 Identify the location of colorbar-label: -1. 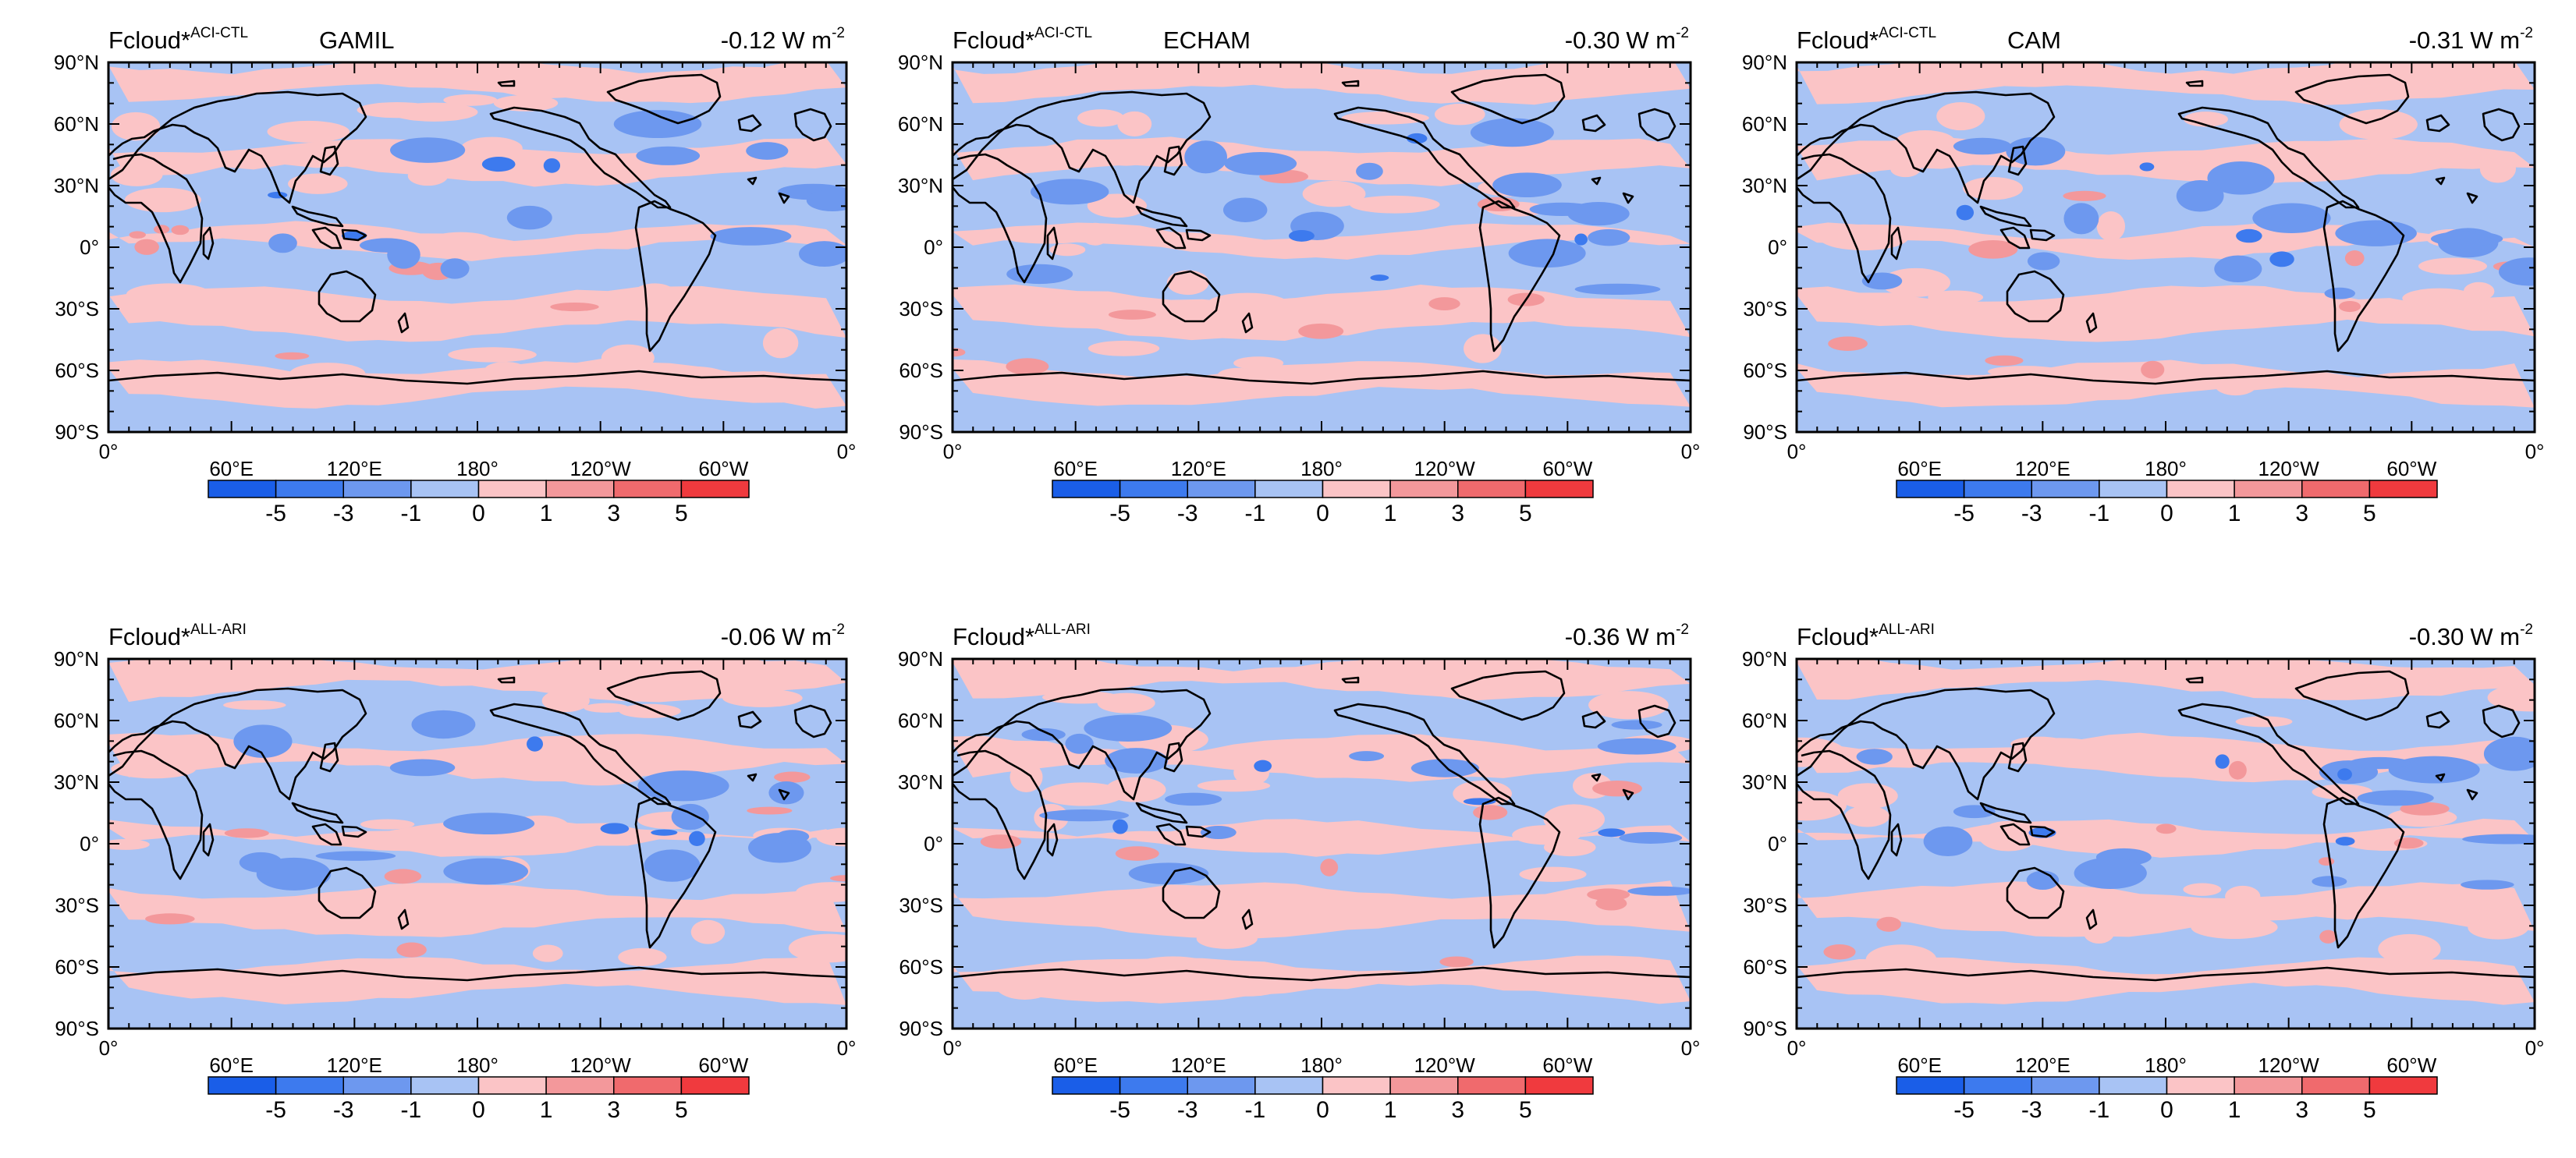
(411, 1110).